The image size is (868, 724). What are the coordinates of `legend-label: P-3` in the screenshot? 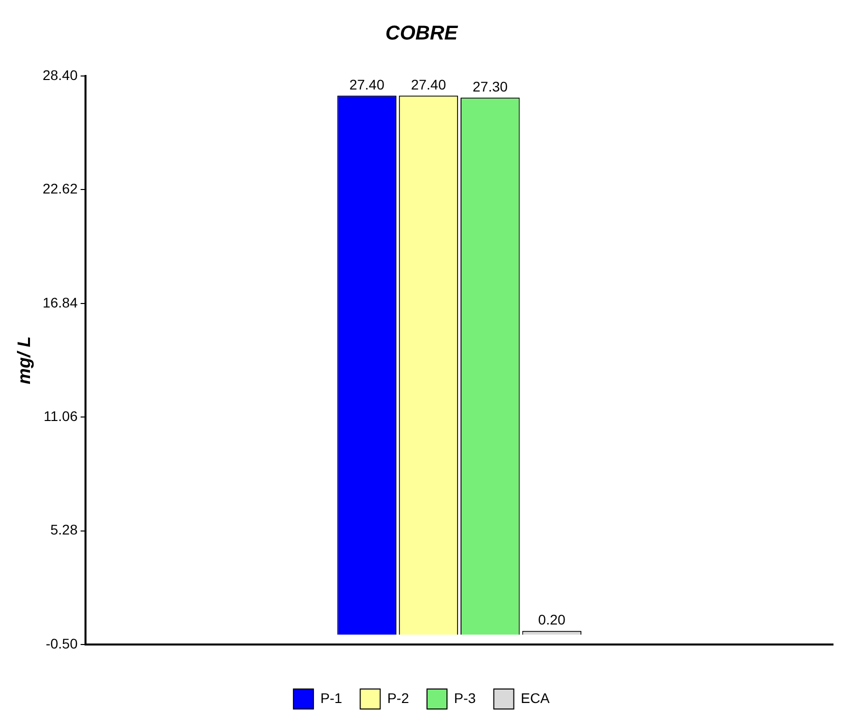 It's located at (465, 698).